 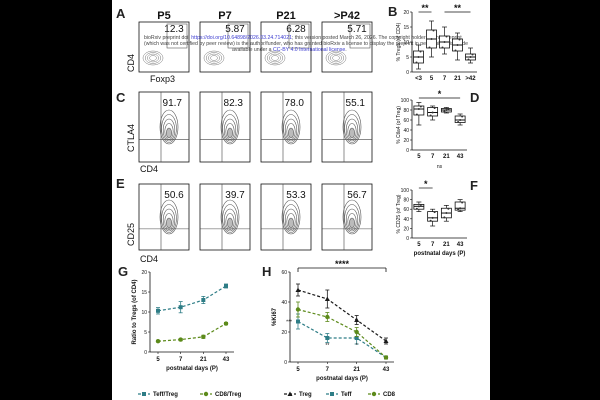 What do you see at coordinates (224, 16) in the screenshot?
I see `col-header-p7: P7` at bounding box center [224, 16].